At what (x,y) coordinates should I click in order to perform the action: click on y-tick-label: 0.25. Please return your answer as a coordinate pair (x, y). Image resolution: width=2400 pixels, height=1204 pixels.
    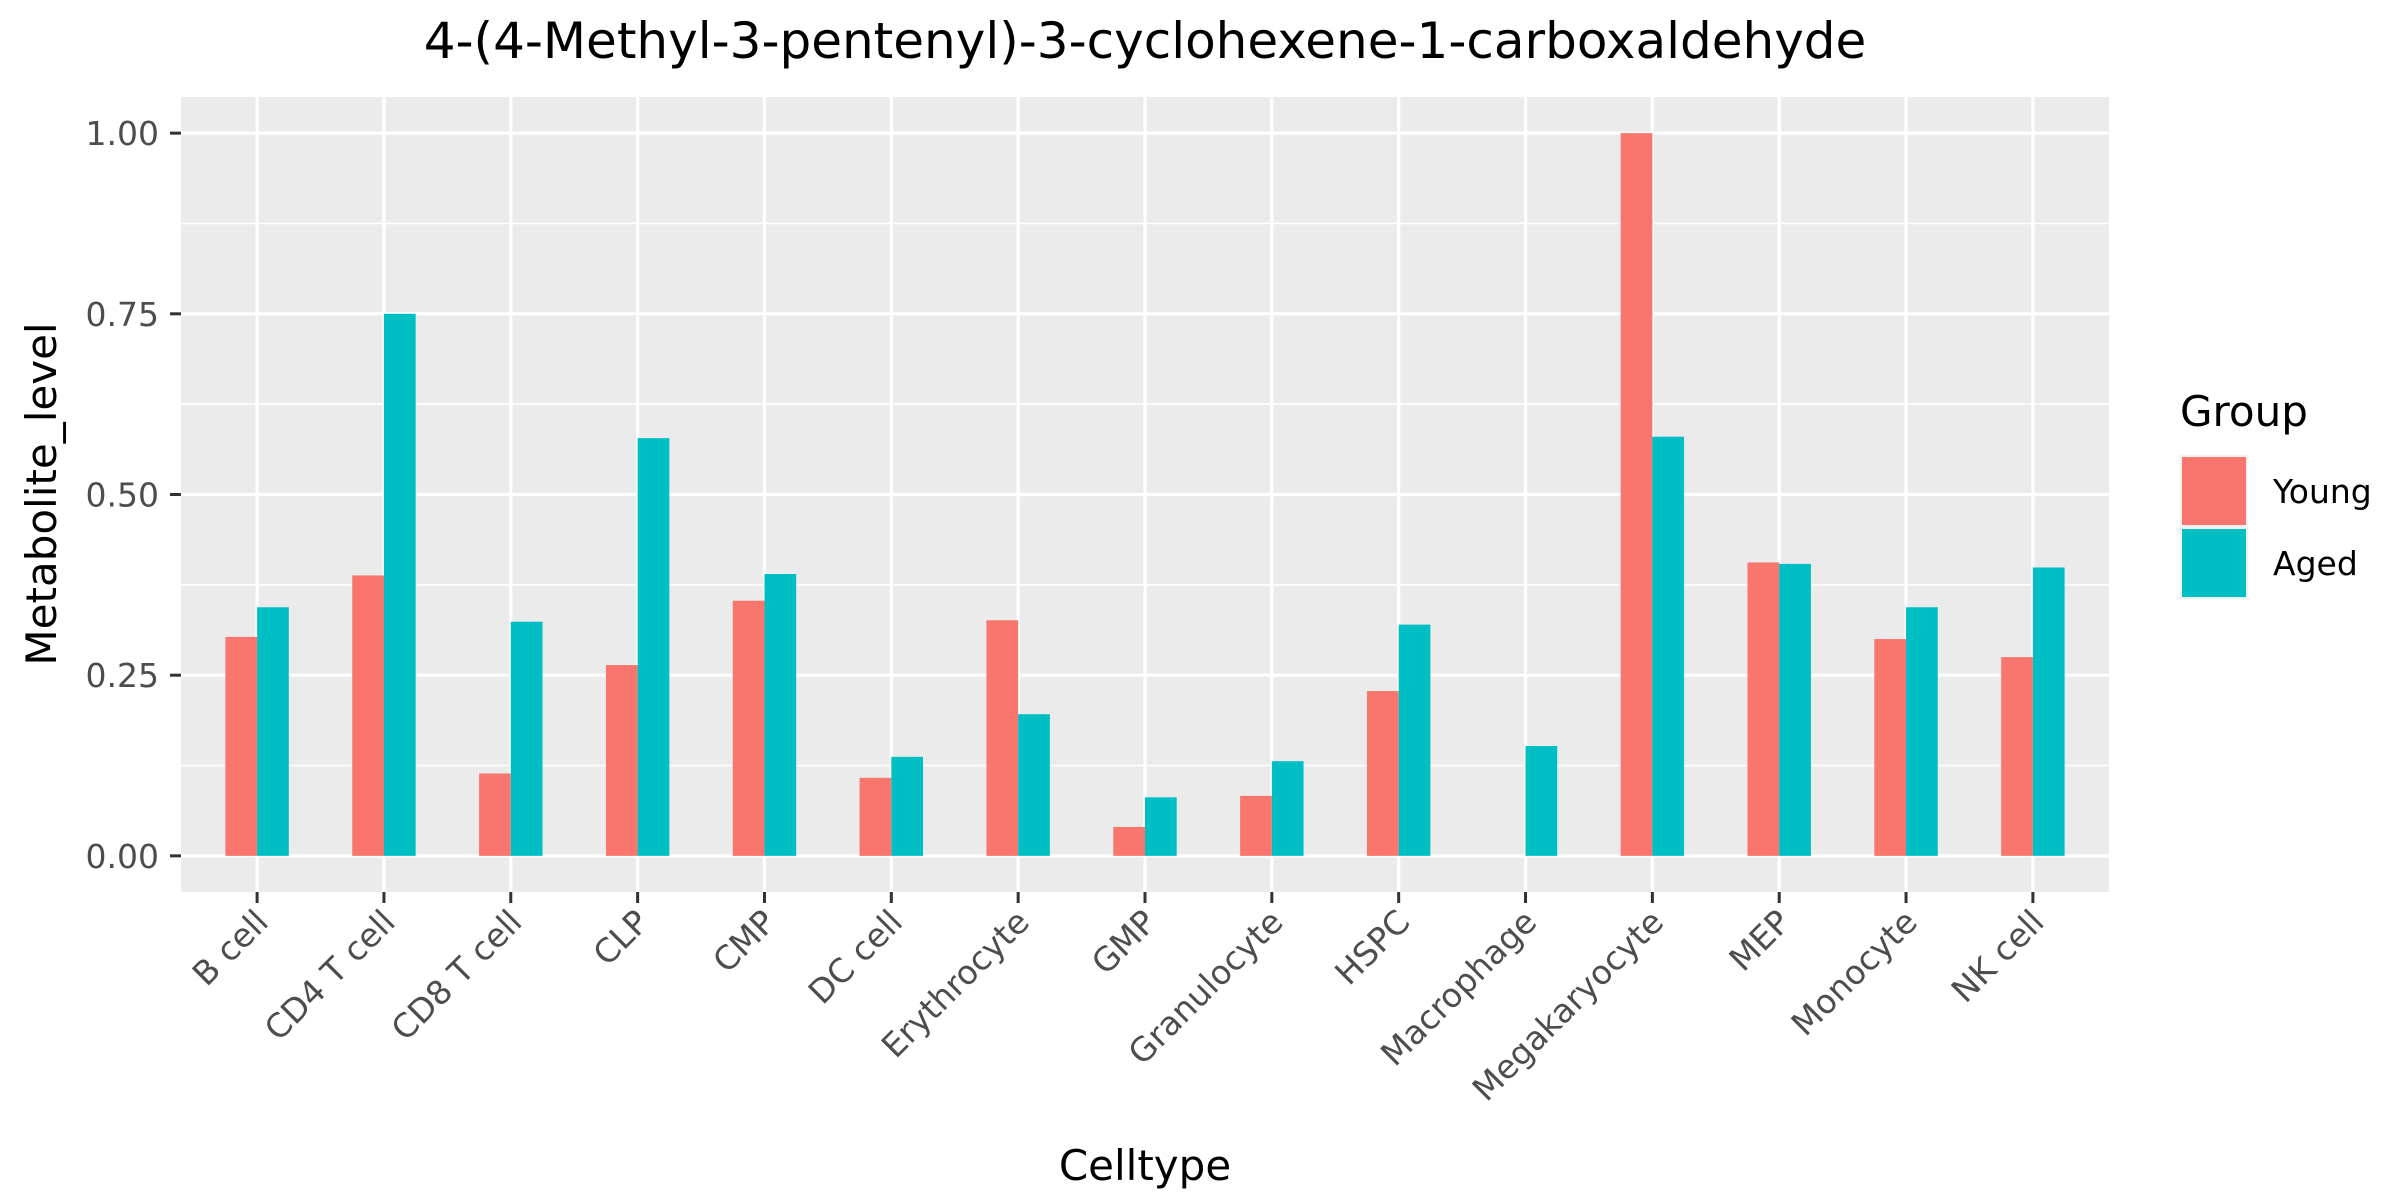
    Looking at the image, I should click on (122, 675).